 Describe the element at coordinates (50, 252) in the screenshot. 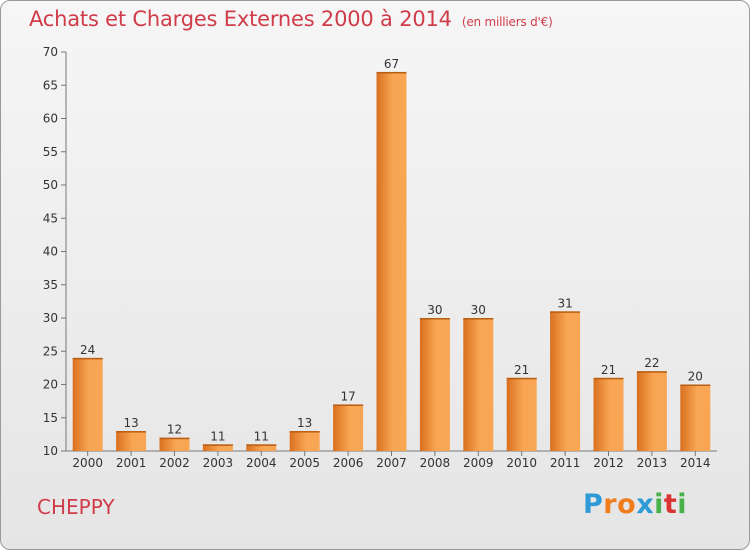

I see `y-tick-label: 40` at that location.